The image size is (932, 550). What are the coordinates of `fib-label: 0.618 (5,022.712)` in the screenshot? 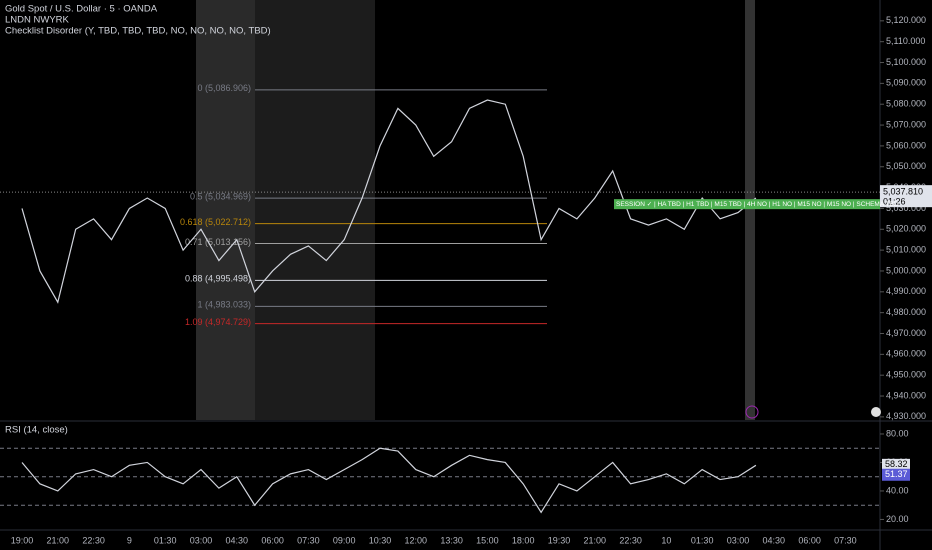 It's located at (215, 222).